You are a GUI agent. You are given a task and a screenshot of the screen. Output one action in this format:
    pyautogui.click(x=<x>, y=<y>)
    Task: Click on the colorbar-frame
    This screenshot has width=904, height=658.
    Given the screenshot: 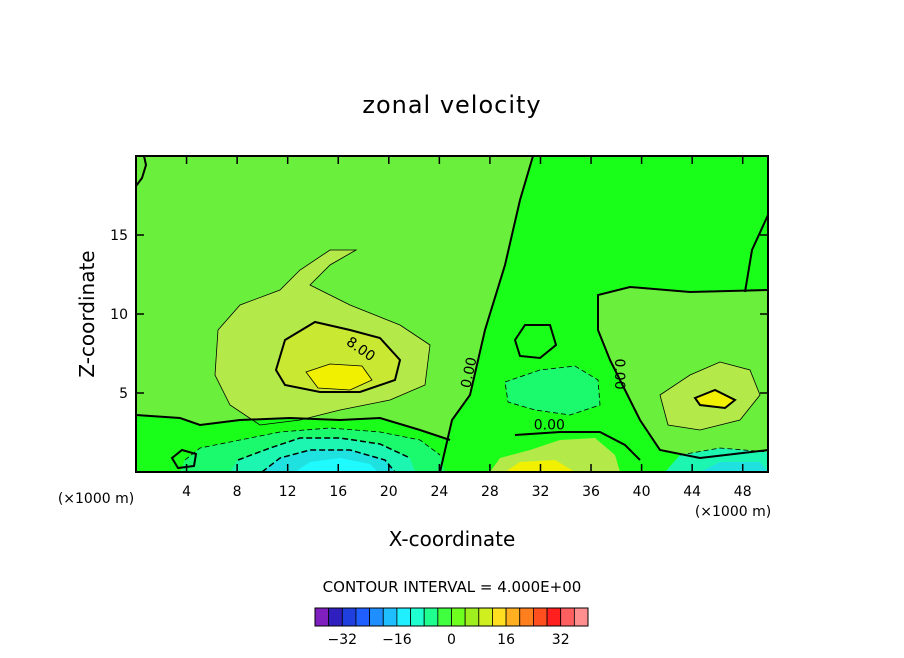 What is the action you would take?
    pyautogui.click(x=451, y=617)
    